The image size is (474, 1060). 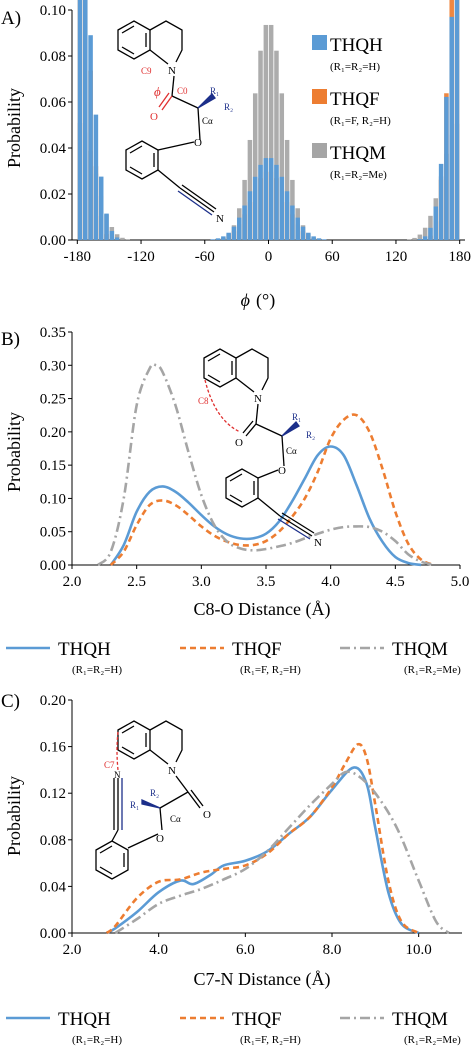 What do you see at coordinates (356, 45) in the screenshot?
I see `legend-a-thqh-name: THQH` at bounding box center [356, 45].